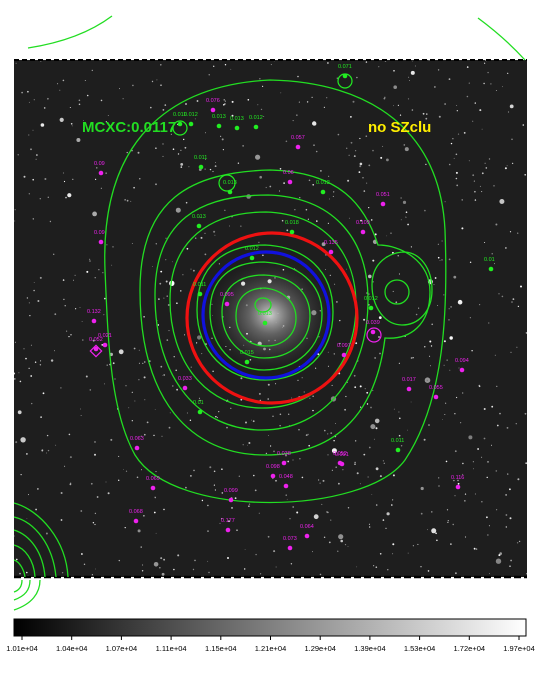  What do you see at coordinates (383, 195) in the screenshot?
I see `magenta-source-label: 0.051` at bounding box center [383, 195].